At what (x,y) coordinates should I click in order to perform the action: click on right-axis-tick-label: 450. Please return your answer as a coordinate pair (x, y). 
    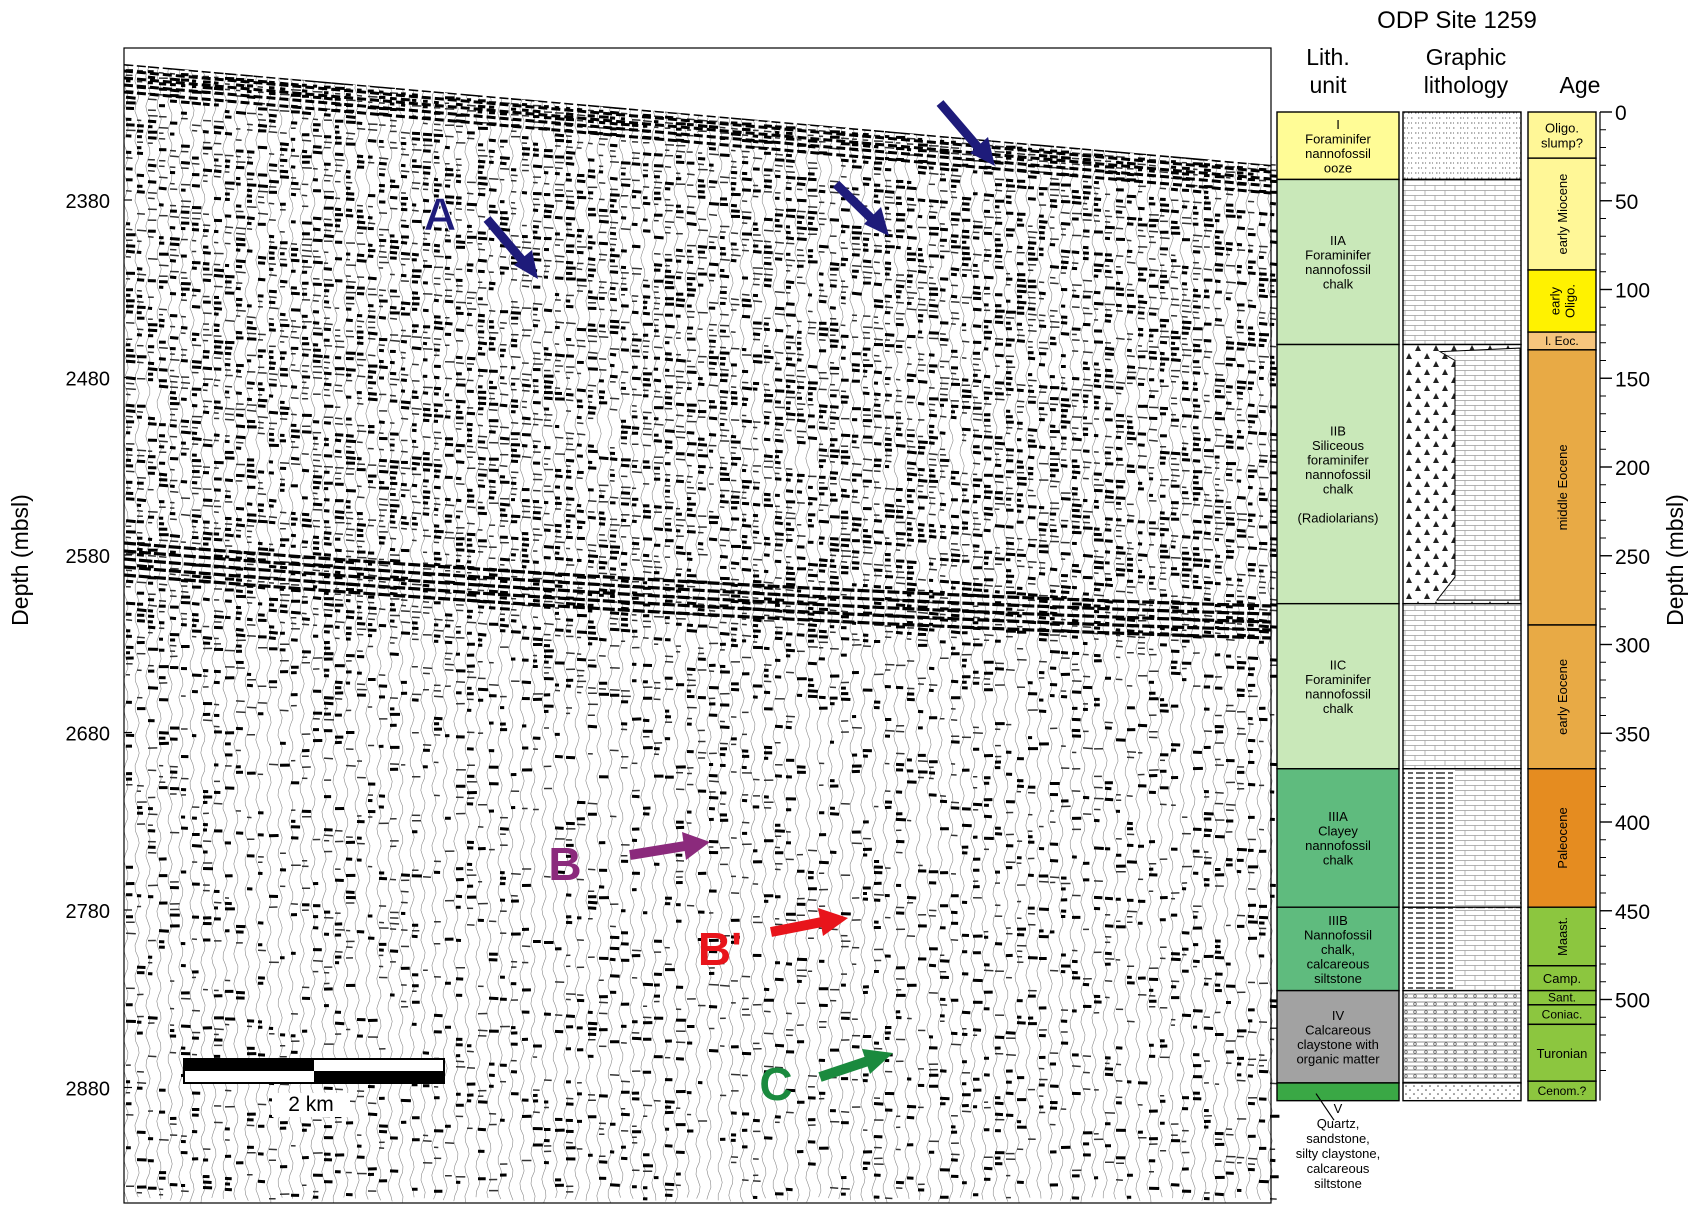
    Looking at the image, I should click on (1632, 912).